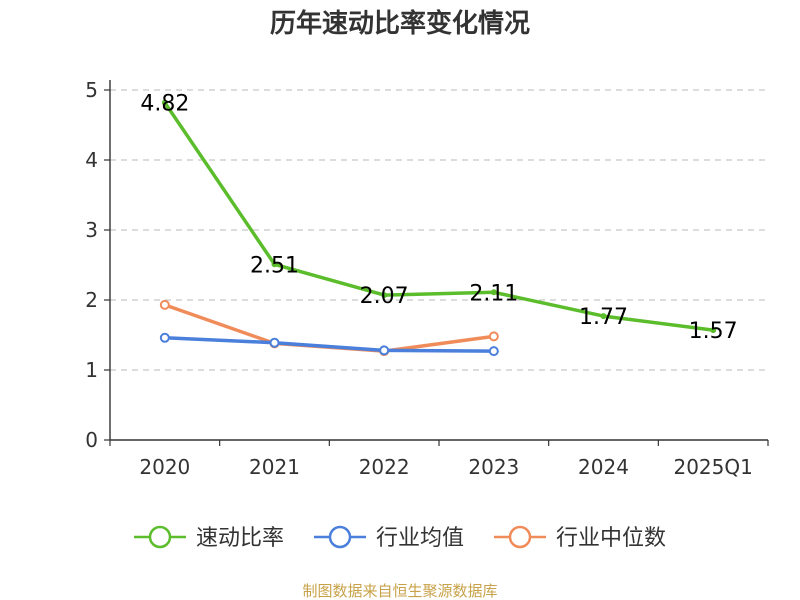 This screenshot has width=800, height=600. What do you see at coordinates (164, 304) in the screenshot?
I see `point-行业中位数-2020` at bounding box center [164, 304].